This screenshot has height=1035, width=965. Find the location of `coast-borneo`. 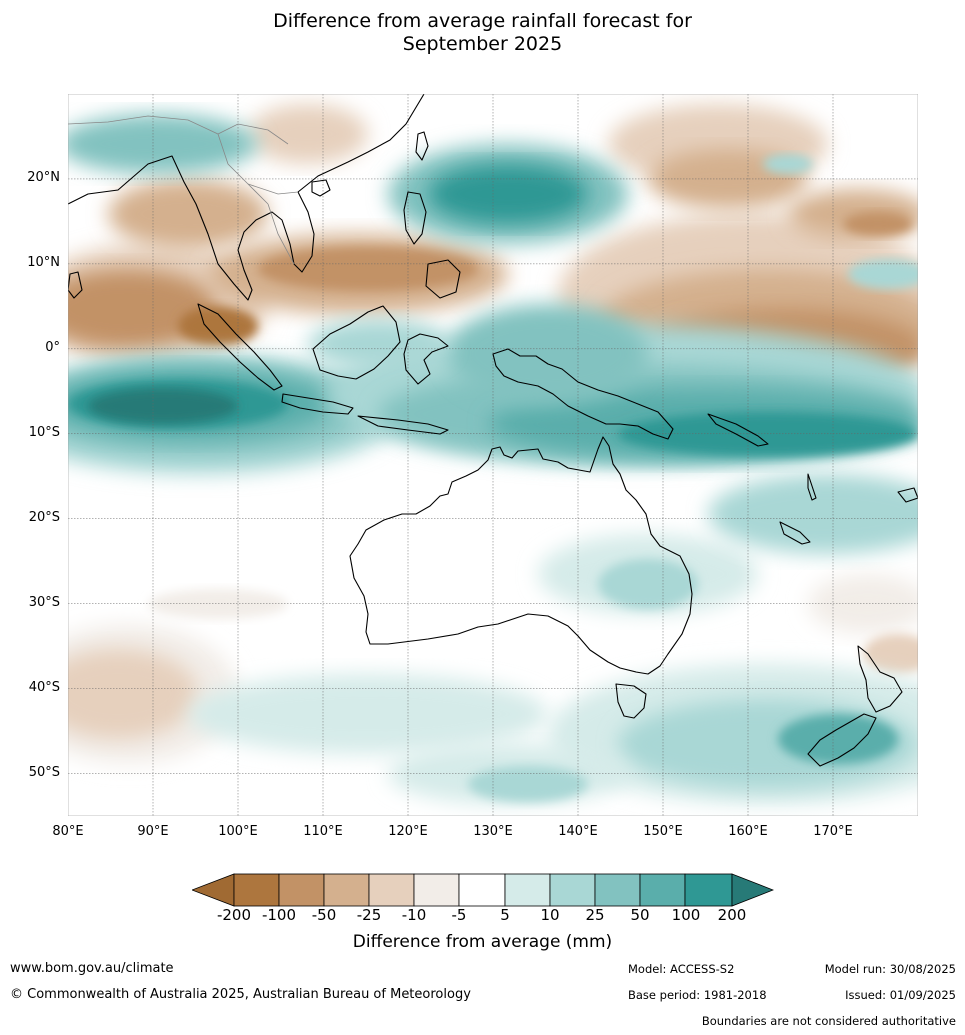

coast-borneo is located at coordinates (356, 342).